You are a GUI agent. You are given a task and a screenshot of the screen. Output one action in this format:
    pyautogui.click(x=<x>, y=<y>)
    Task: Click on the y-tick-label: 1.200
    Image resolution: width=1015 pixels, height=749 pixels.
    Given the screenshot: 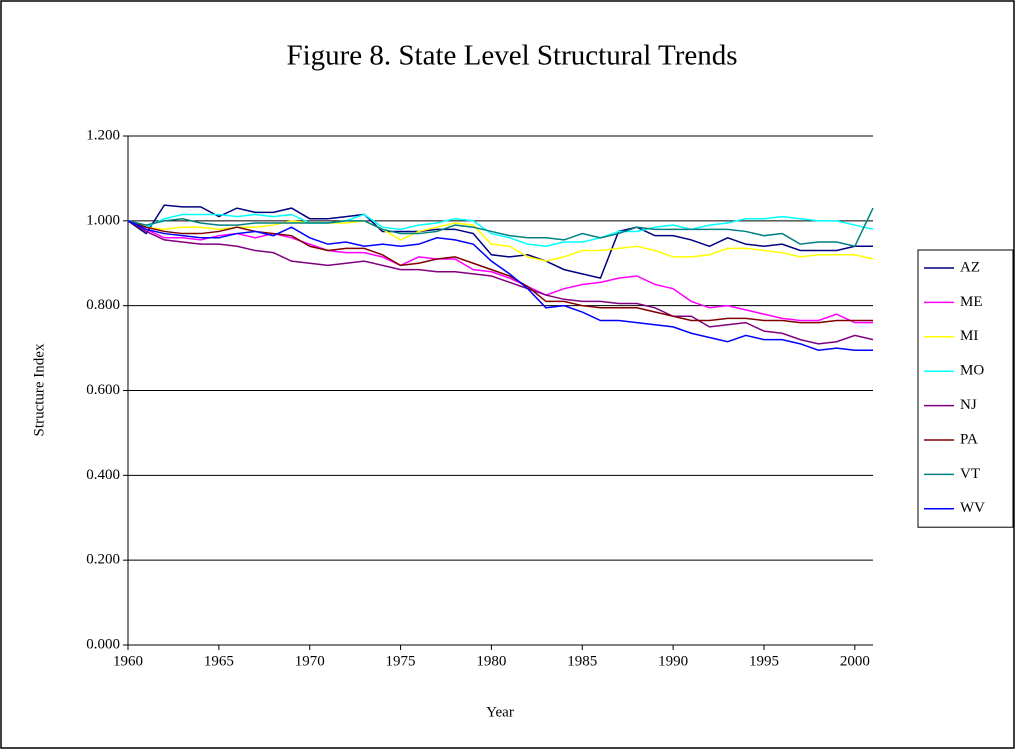 What is the action you would take?
    pyautogui.click(x=103, y=135)
    